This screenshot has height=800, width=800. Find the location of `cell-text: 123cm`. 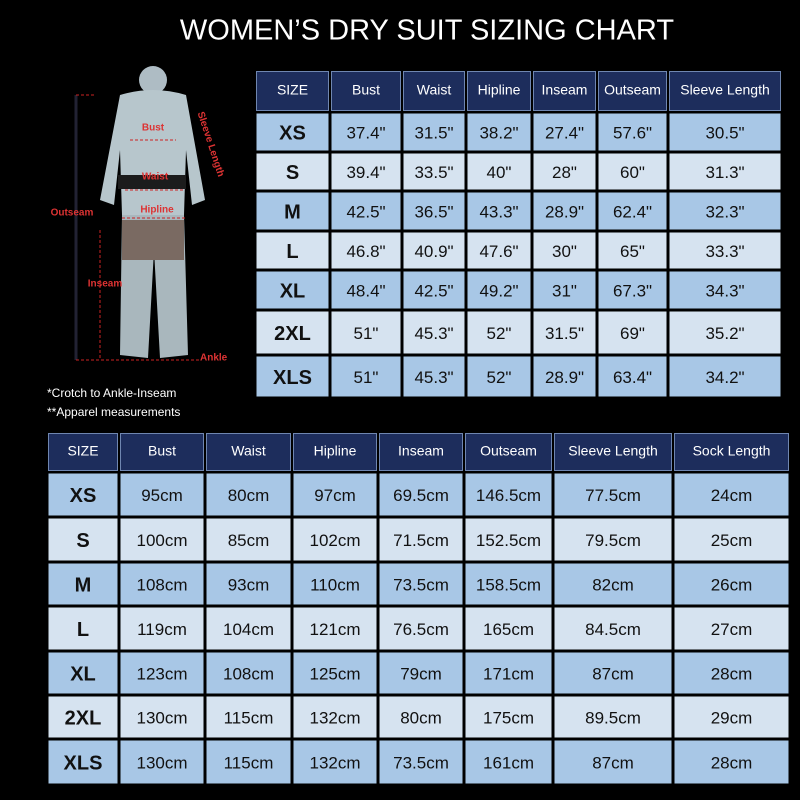

cell-text: 123cm is located at coordinates (161, 673).